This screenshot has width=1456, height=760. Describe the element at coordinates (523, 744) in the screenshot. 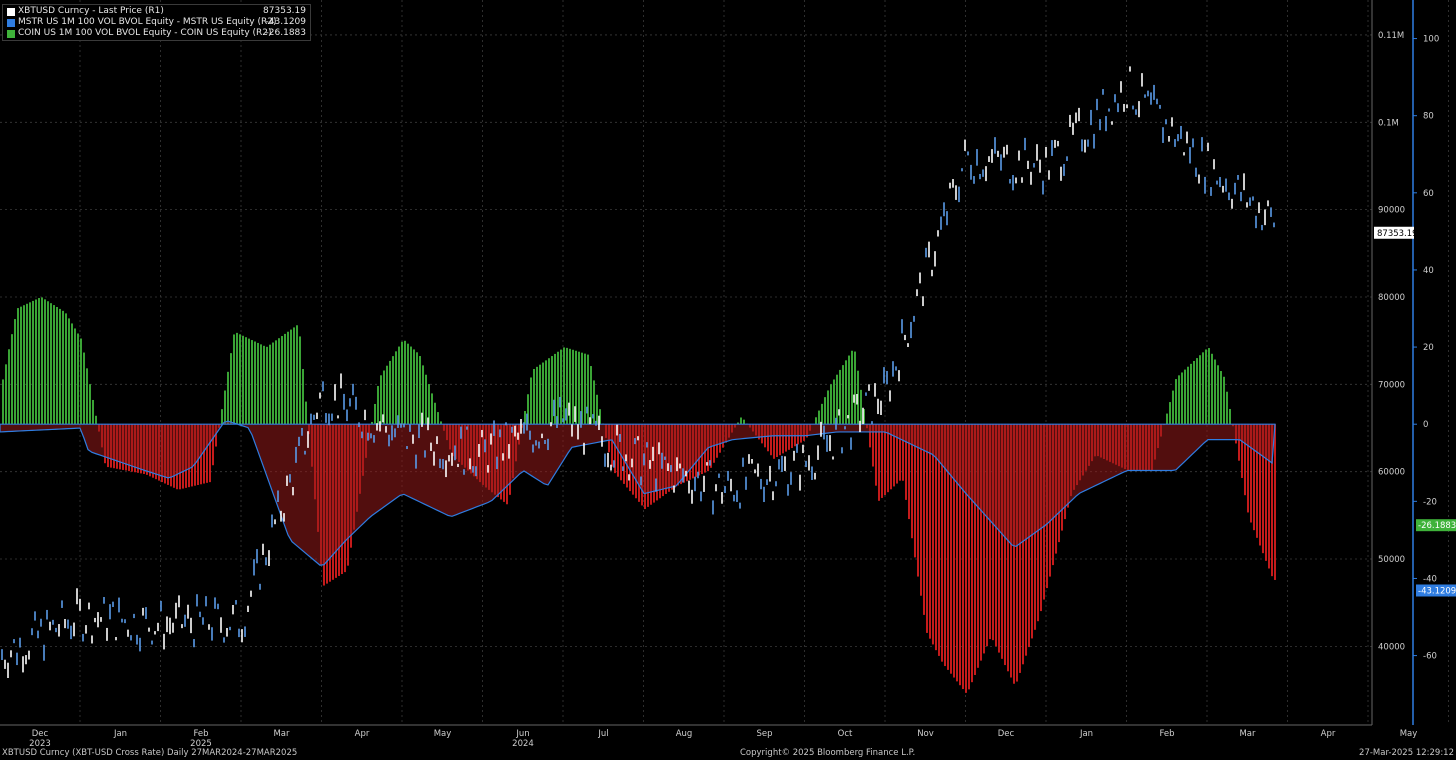

I see `x-year-label: 2024` at that location.